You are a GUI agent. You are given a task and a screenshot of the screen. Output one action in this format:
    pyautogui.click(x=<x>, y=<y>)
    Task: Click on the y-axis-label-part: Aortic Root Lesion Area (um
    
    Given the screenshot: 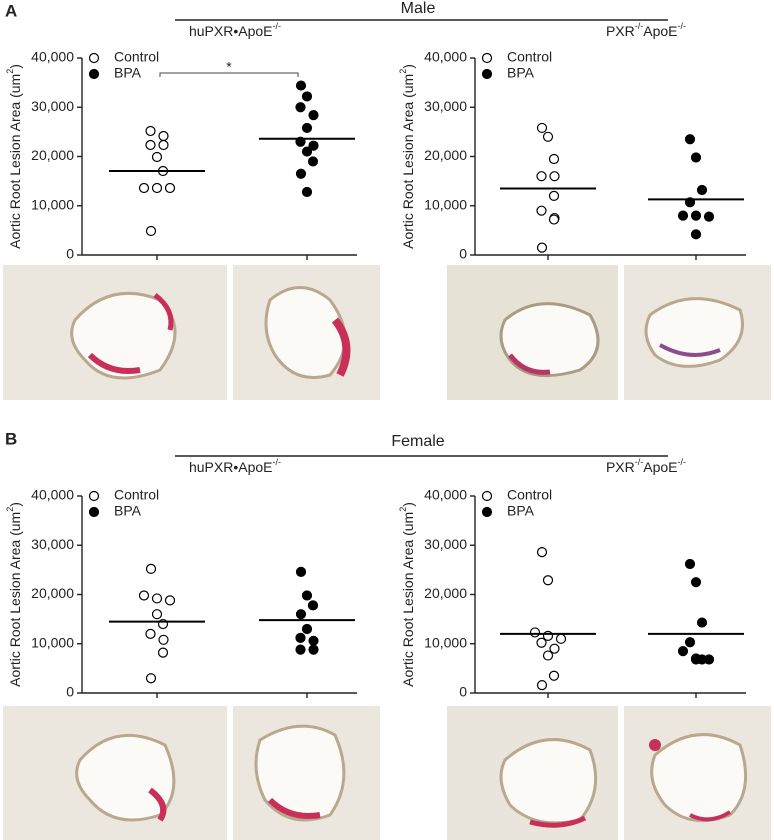 What is the action you would take?
    pyautogui.click(x=408, y=599)
    